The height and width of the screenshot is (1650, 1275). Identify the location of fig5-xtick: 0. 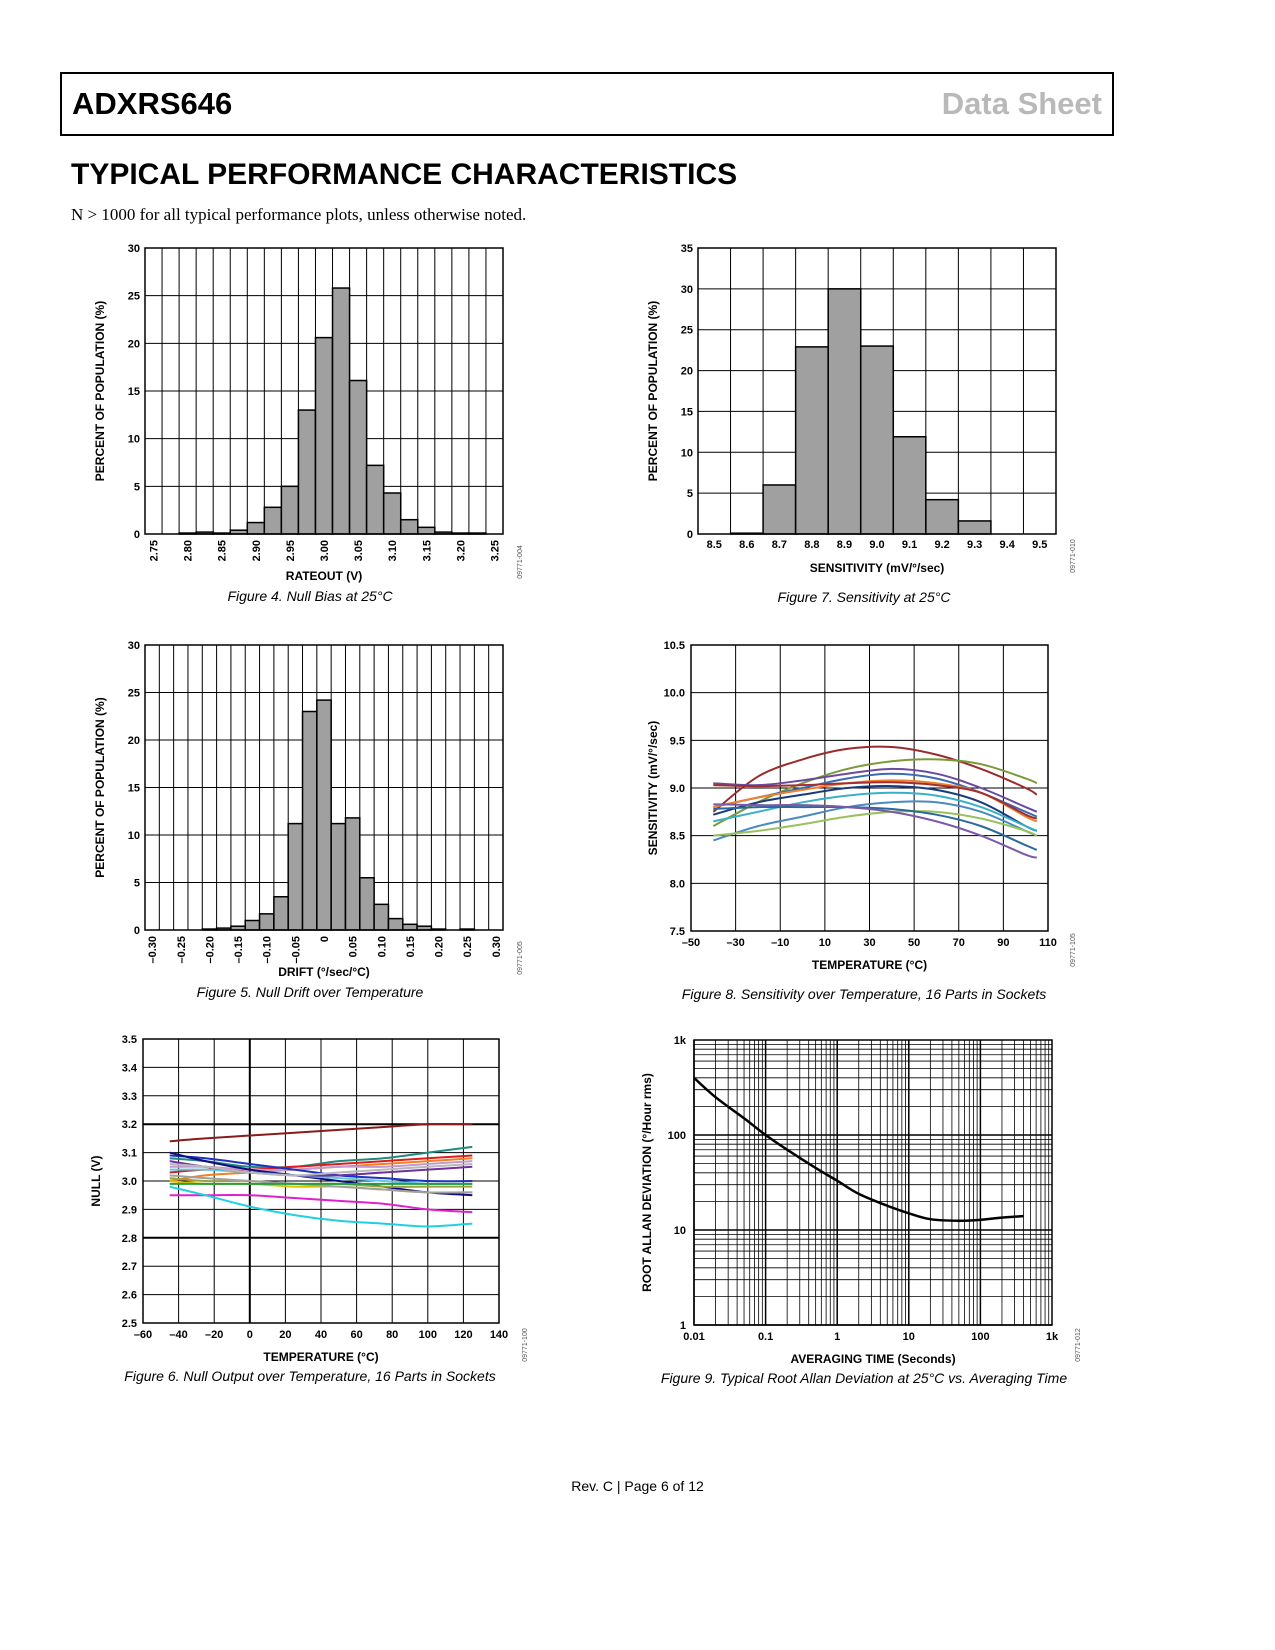
(325, 939).